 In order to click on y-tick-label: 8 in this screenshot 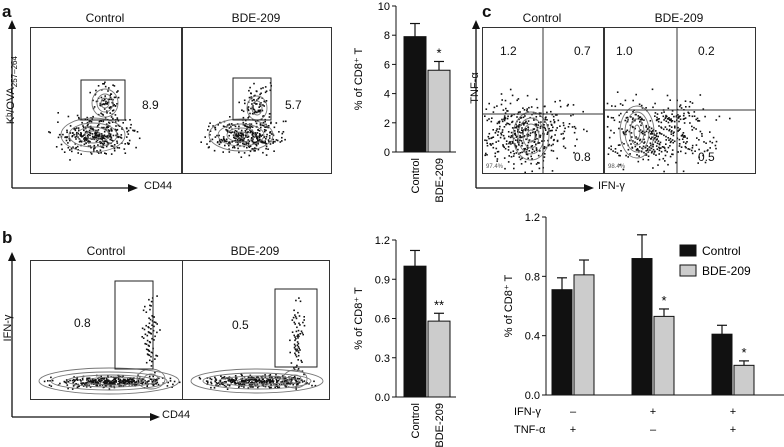, I will do `click(387, 36)`.